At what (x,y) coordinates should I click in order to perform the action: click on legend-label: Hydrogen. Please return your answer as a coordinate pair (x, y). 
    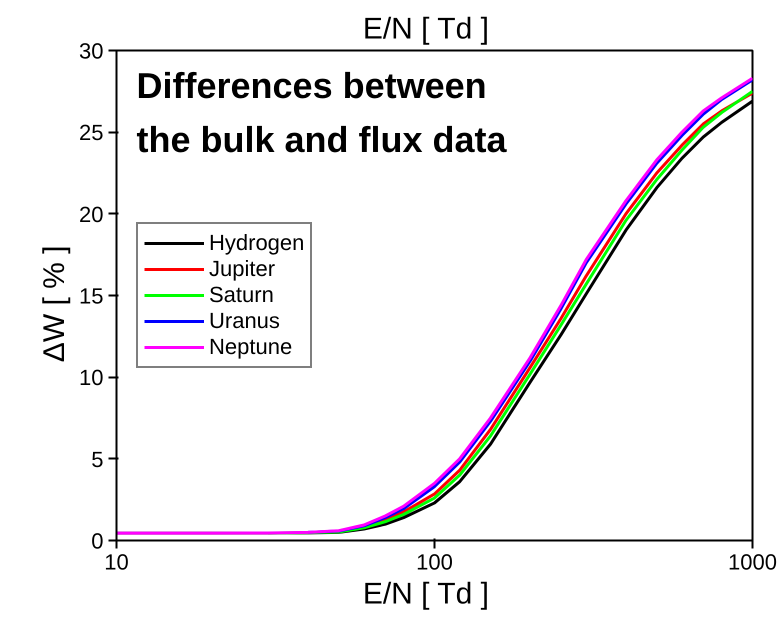
    Looking at the image, I should click on (256, 243).